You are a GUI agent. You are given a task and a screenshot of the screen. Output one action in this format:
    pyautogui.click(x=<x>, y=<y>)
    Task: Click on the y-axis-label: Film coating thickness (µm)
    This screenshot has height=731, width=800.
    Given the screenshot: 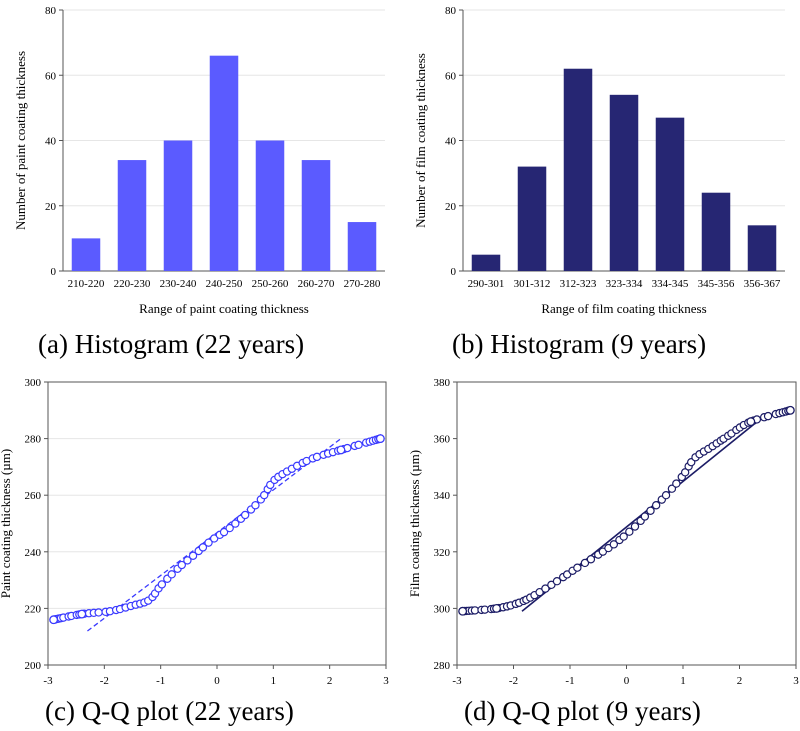 What is the action you would take?
    pyautogui.click(x=414, y=523)
    